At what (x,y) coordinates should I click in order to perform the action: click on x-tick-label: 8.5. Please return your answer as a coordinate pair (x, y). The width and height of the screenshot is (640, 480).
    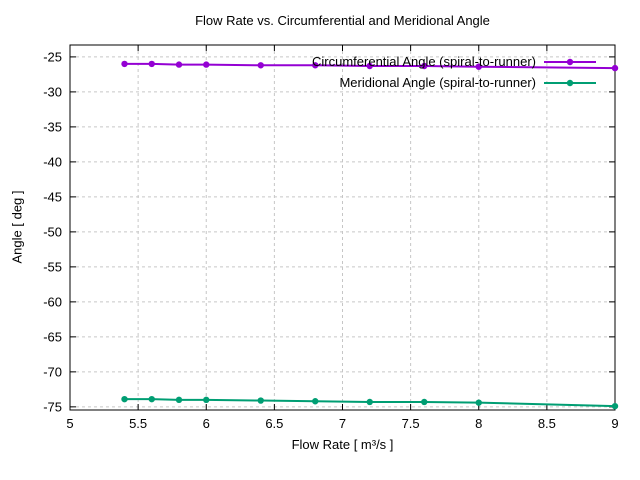
    Looking at the image, I should click on (547, 423).